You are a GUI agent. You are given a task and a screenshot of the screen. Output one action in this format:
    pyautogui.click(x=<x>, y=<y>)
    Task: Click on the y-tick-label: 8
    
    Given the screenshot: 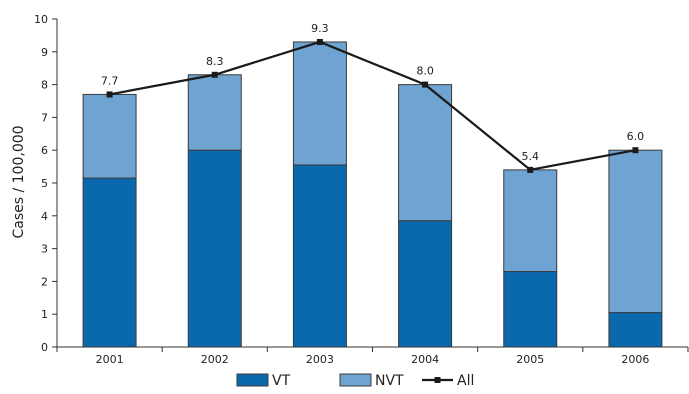 What is the action you would take?
    pyautogui.click(x=44, y=85)
    